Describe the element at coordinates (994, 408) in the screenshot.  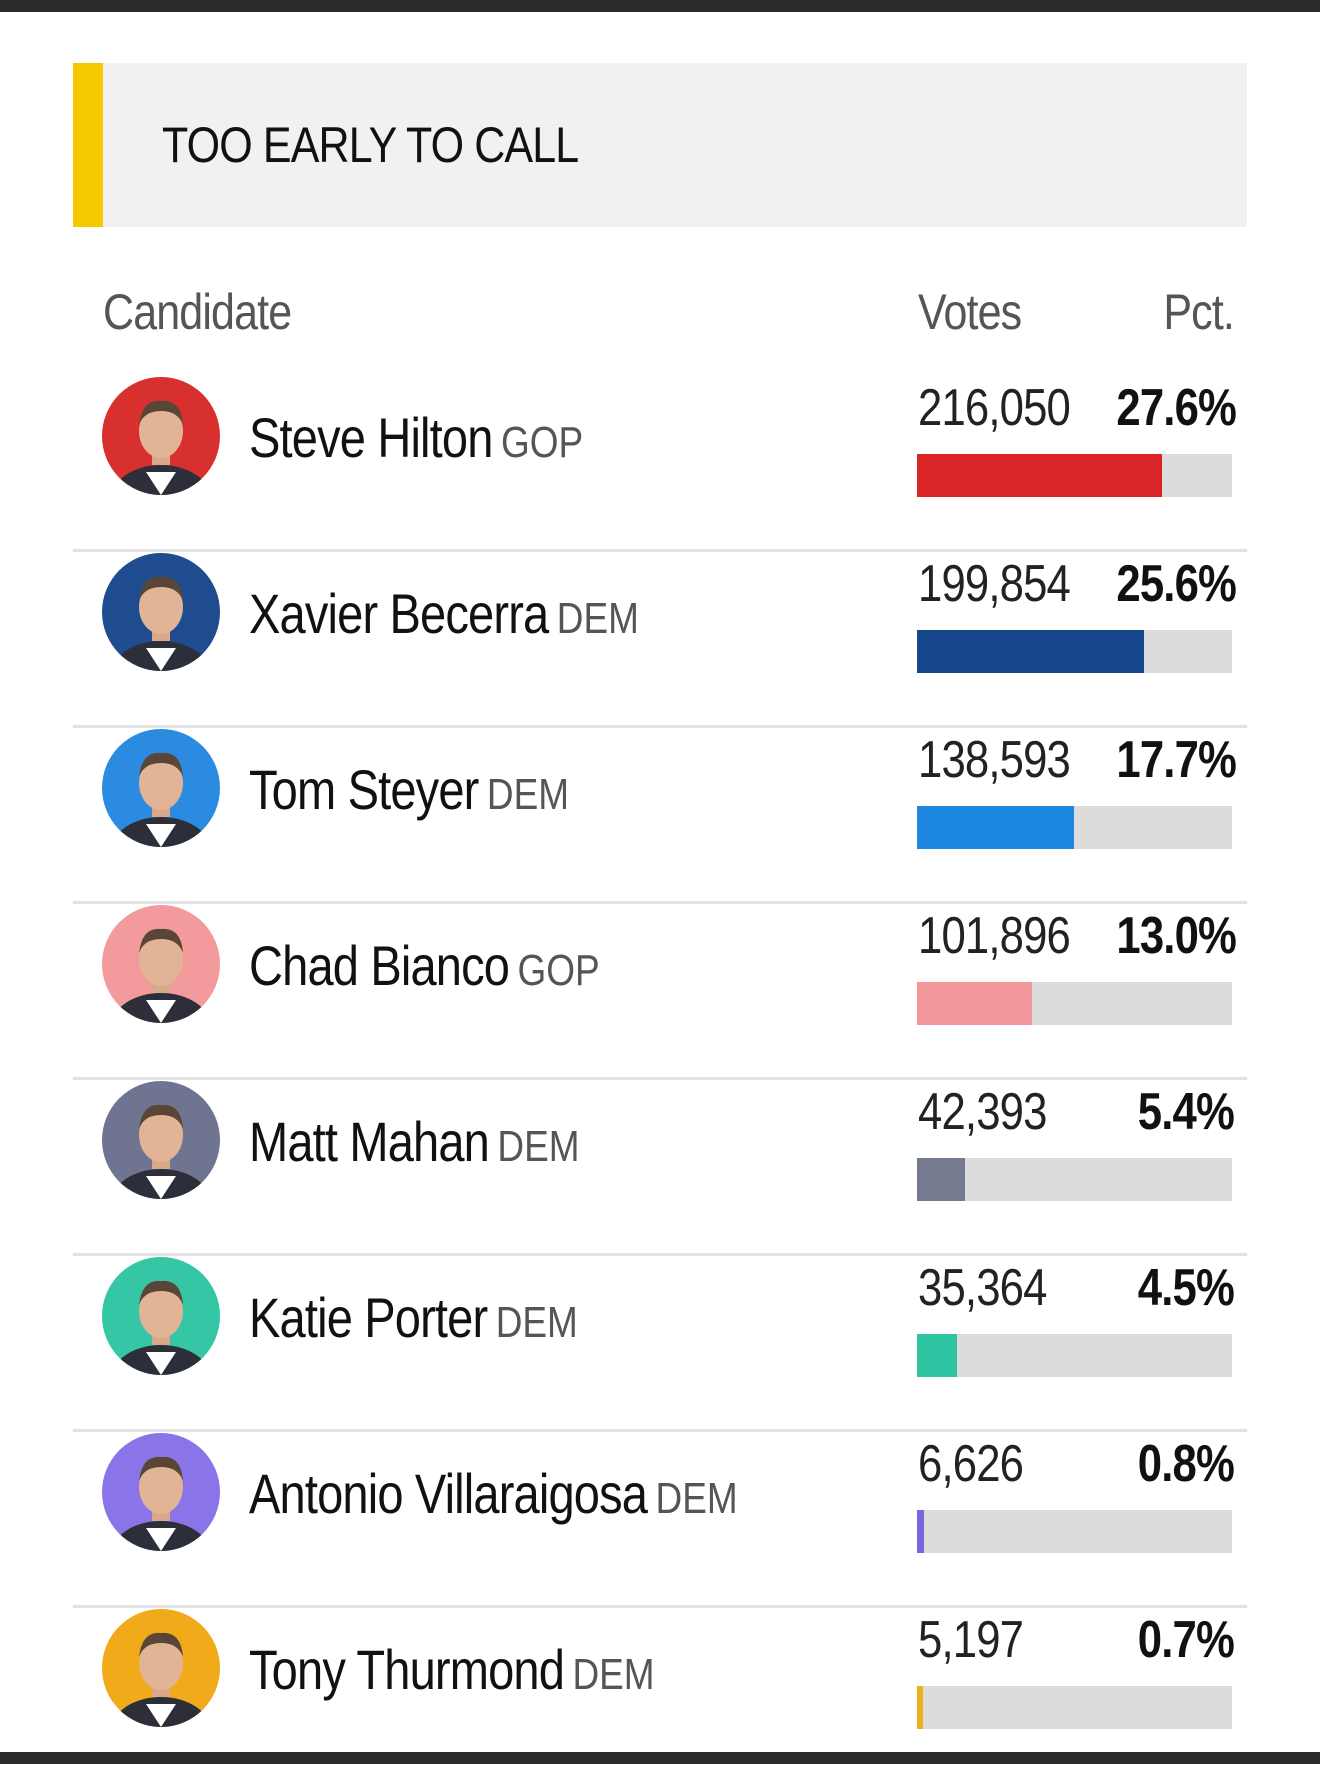
I see `candidate-votes: 216,050` at that location.